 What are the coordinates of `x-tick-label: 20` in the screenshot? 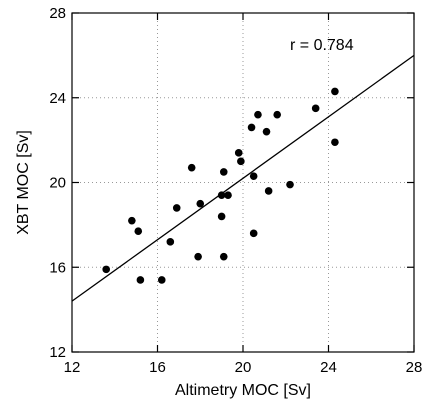 It's located at (243, 367).